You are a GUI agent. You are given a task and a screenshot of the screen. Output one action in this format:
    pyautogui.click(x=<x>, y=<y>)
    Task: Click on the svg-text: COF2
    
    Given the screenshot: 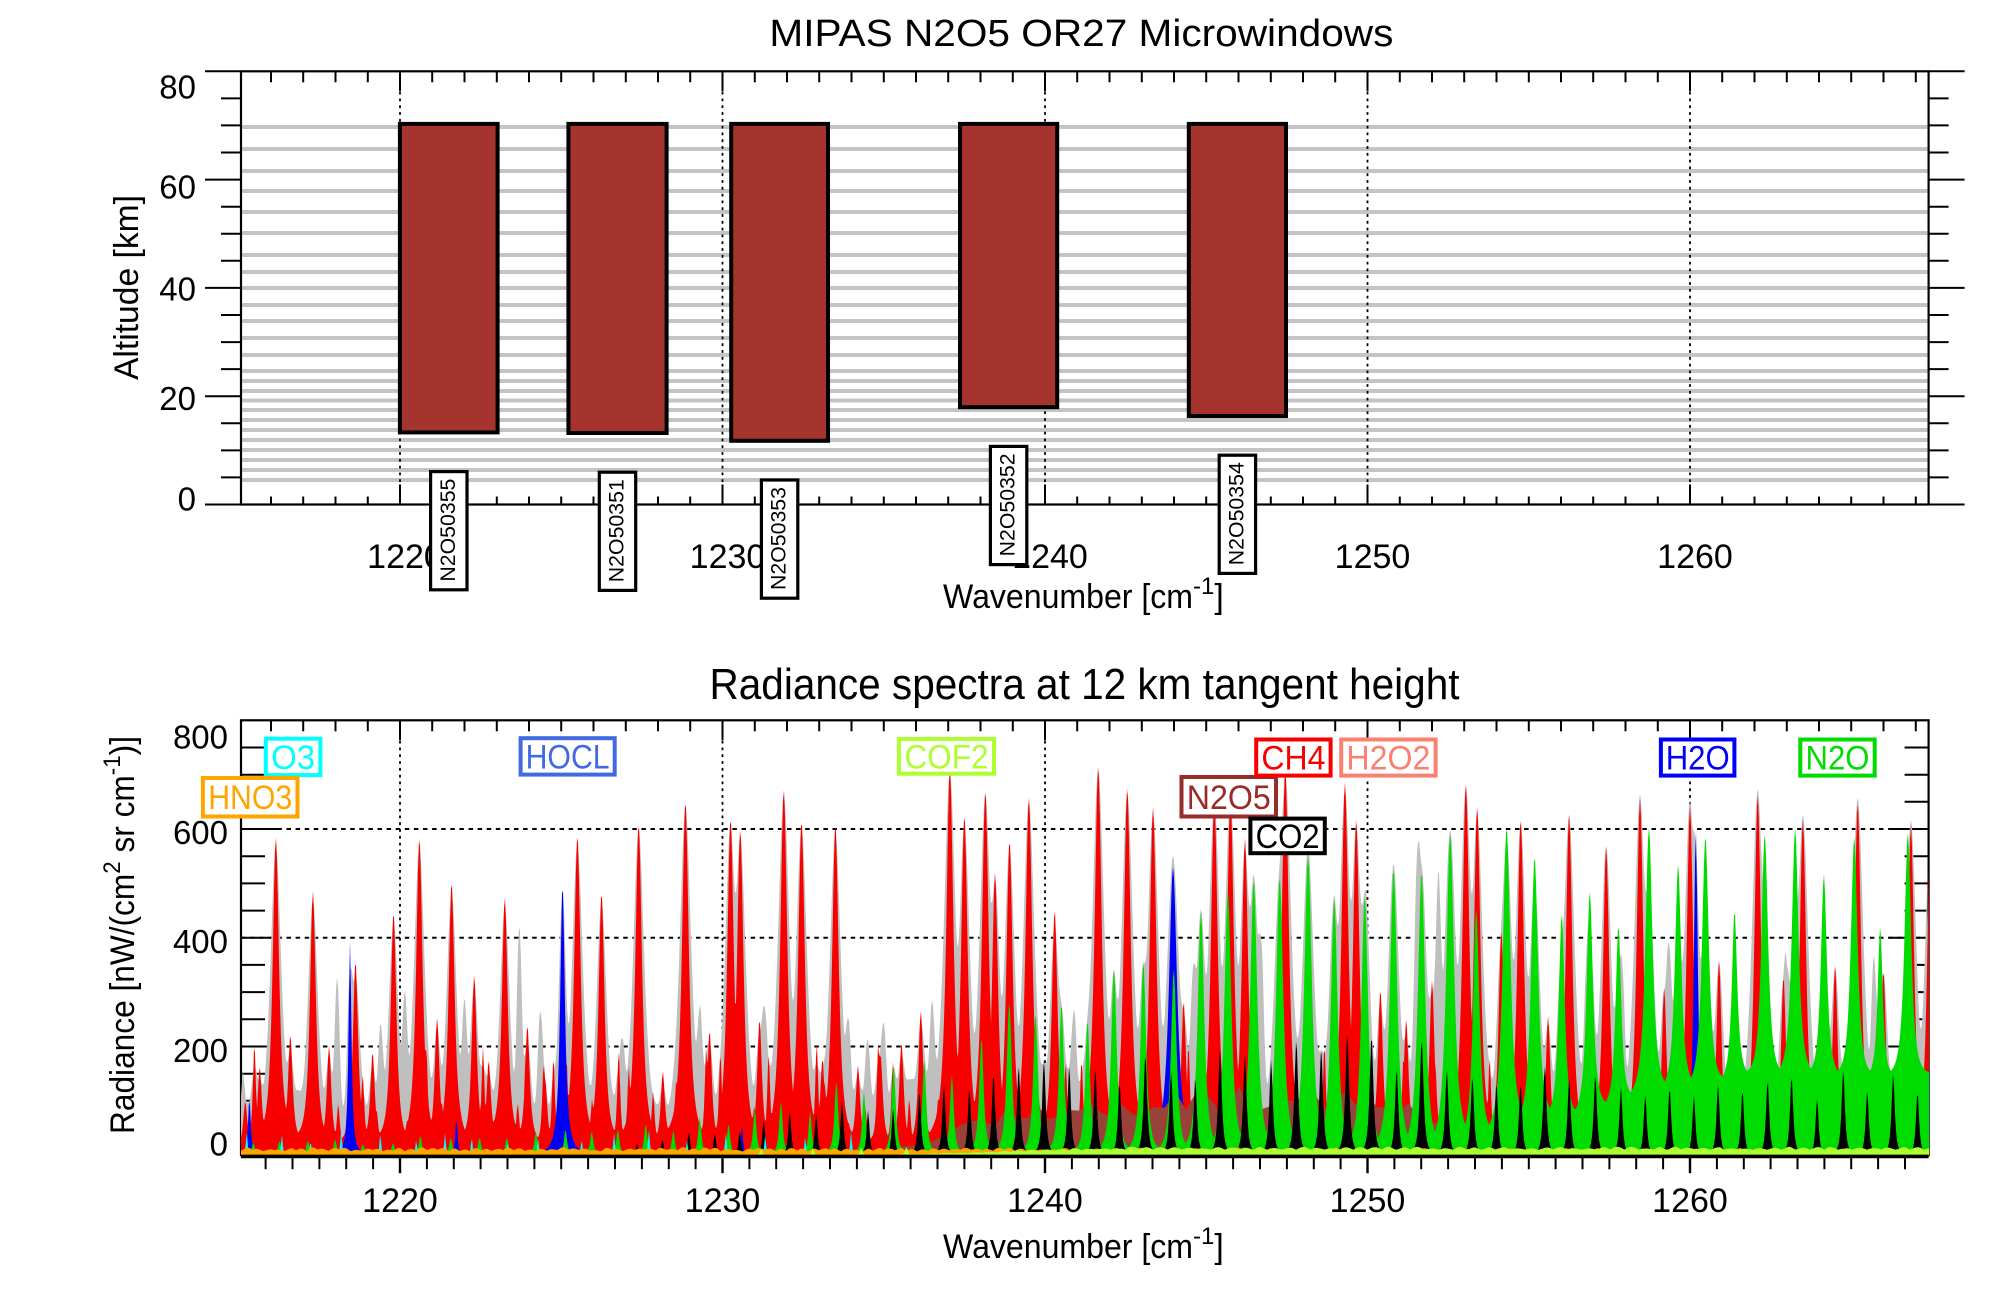 What is the action you would take?
    pyautogui.click(x=947, y=757)
    